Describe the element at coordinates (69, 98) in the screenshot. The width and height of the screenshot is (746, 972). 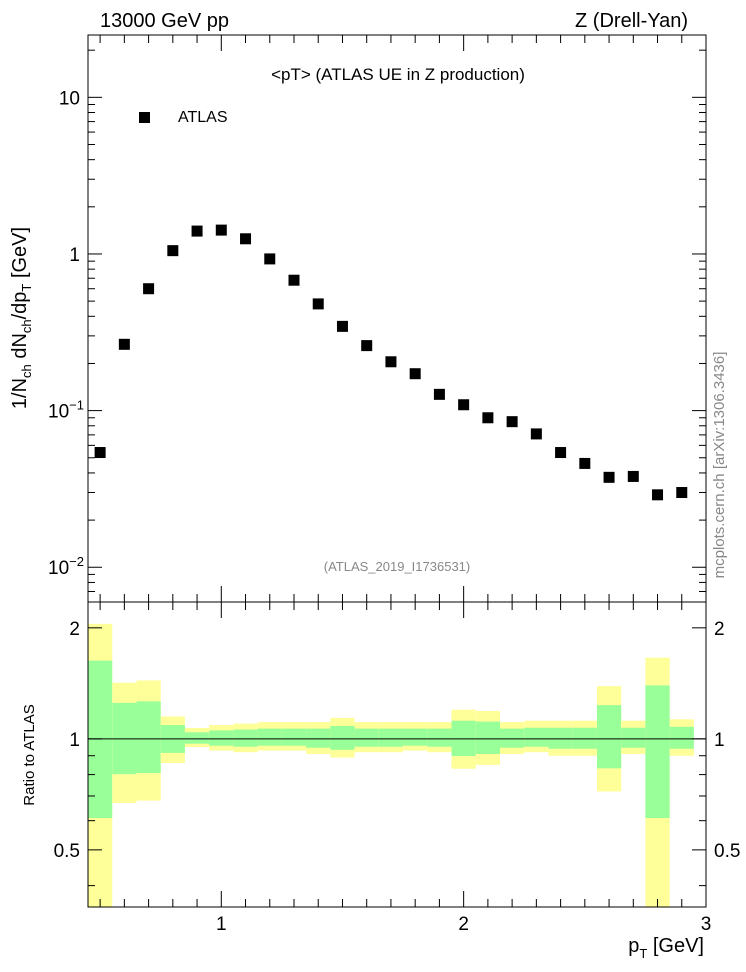
I see `y-tick-label: 10` at that location.